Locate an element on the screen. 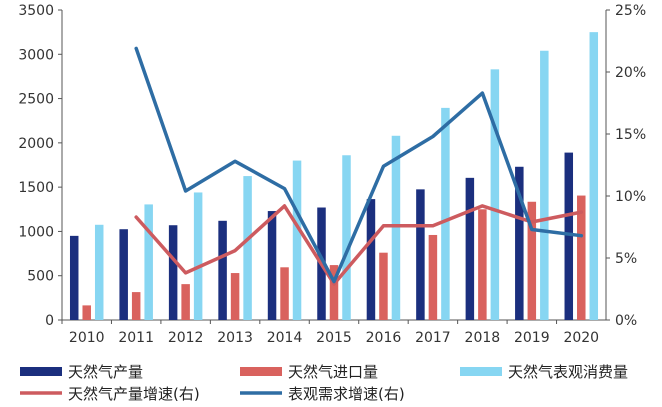  x-tick-label: 2014 is located at coordinates (285, 338).